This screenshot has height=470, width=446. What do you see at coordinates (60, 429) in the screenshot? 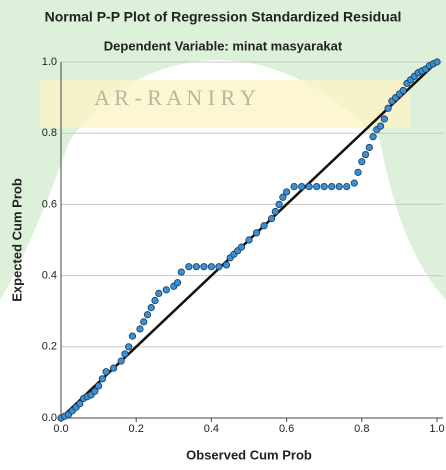
I see `x-tick-label: 0.0` at bounding box center [60, 429].